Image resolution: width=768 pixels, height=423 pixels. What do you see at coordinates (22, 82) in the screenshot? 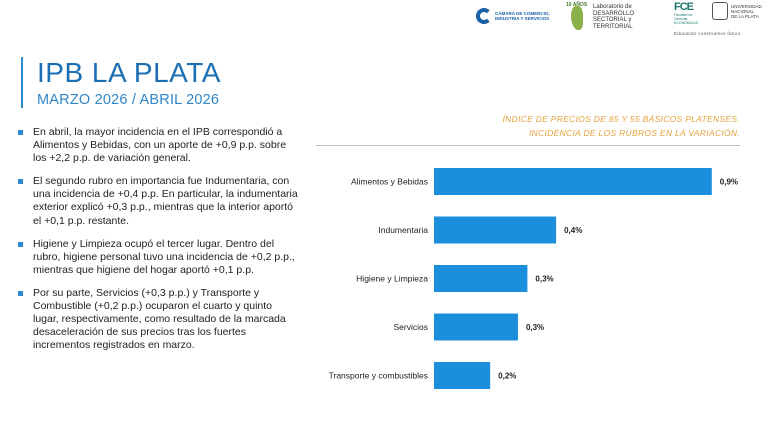
I see `title-accent-bar` at bounding box center [22, 82].